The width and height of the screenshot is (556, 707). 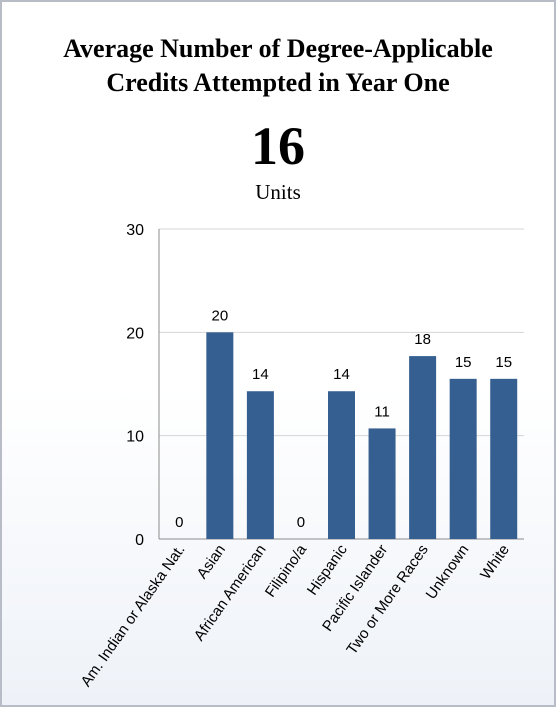 What do you see at coordinates (230, 593) in the screenshot?
I see `x-tick-label: African American` at bounding box center [230, 593].